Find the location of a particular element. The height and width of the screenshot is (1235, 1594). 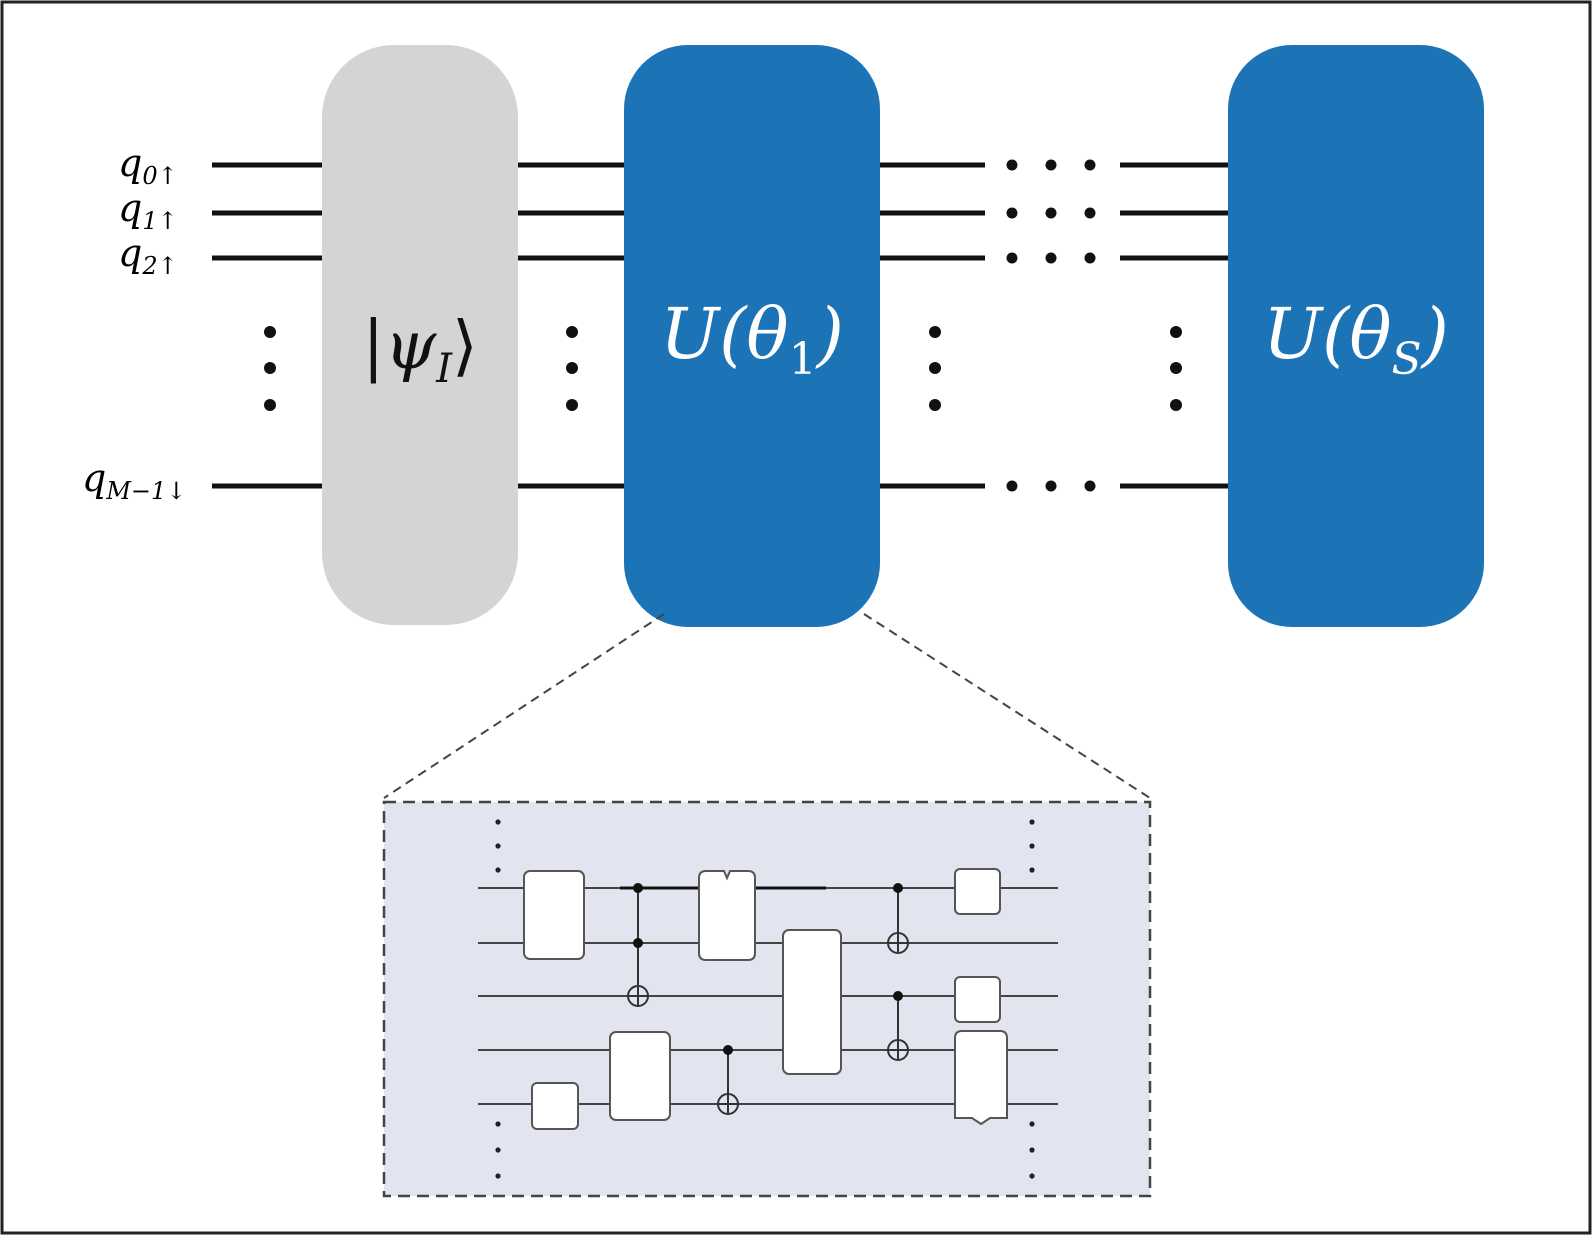

initial-state-label: |ψI⟩ is located at coordinates (420, 349).